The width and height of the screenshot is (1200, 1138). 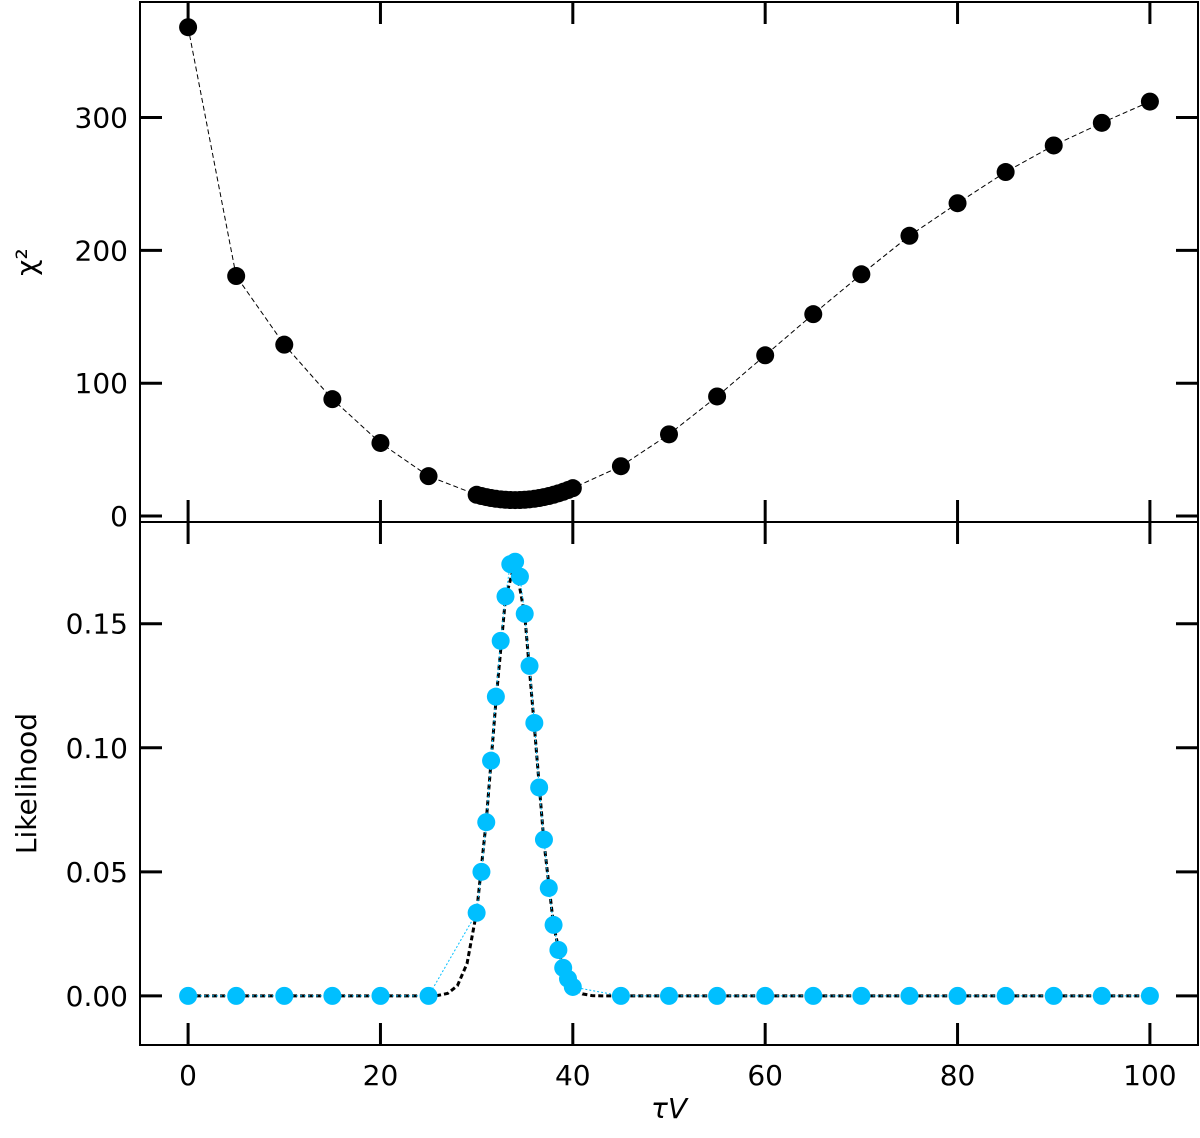 I want to click on x-tick-label: 20, so click(x=381, y=1075).